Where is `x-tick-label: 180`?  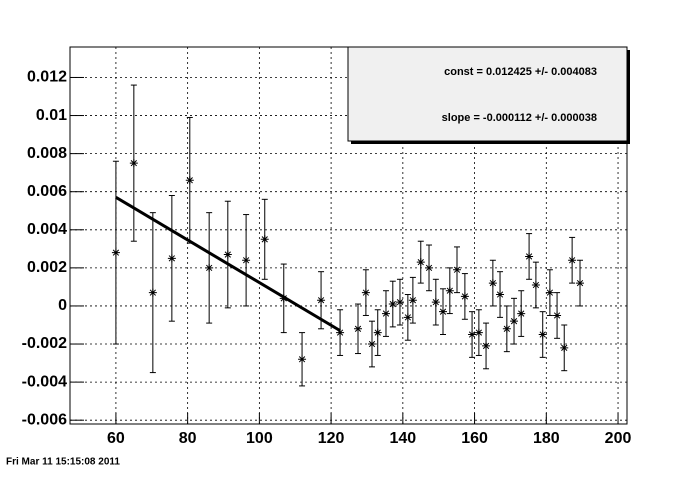
x-tick-label: 180 is located at coordinates (546, 438).